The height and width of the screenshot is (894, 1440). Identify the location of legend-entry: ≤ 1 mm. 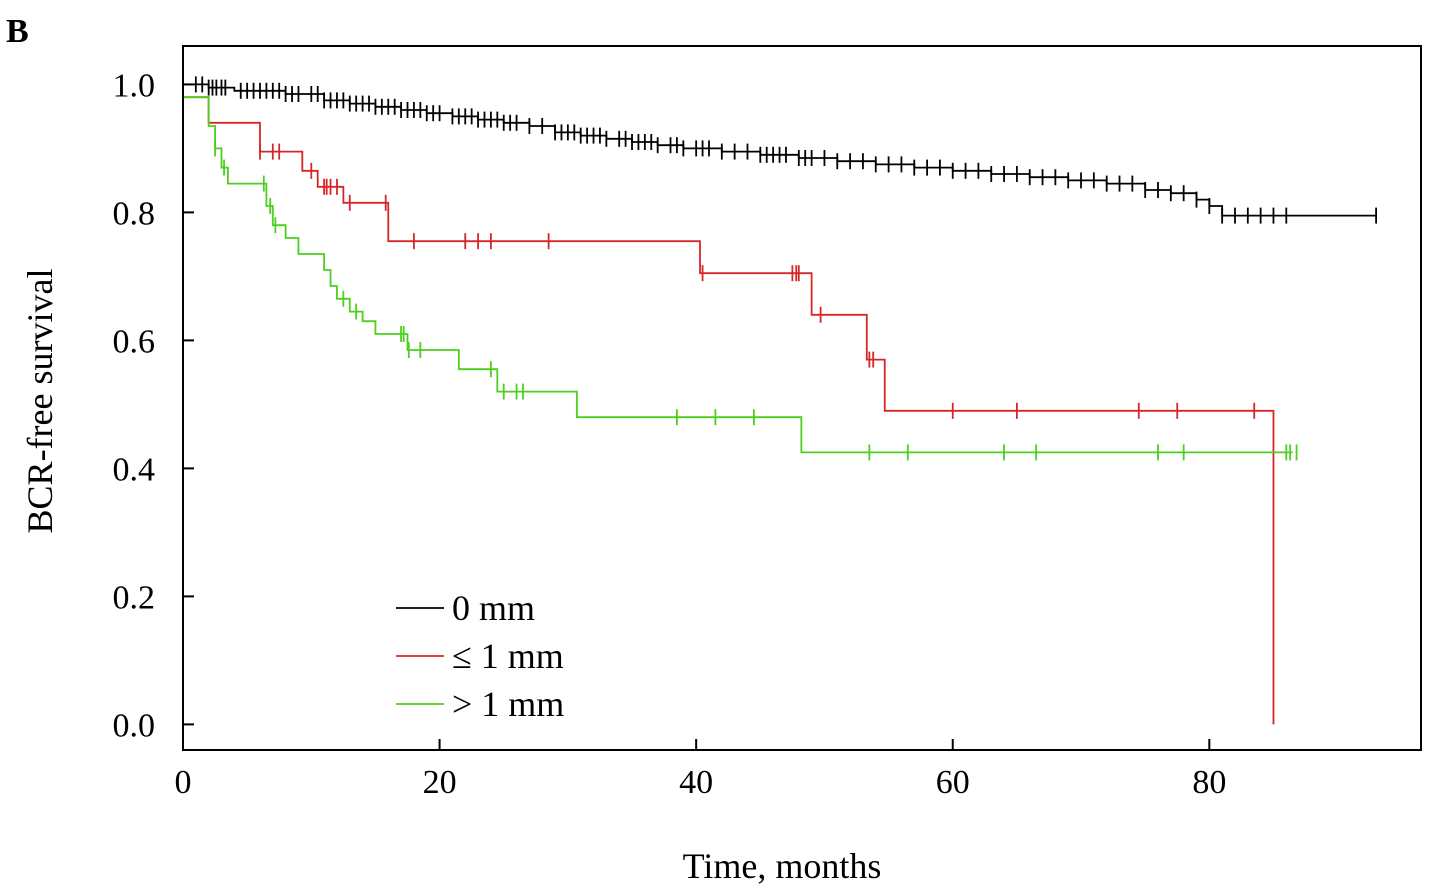
(508, 656).